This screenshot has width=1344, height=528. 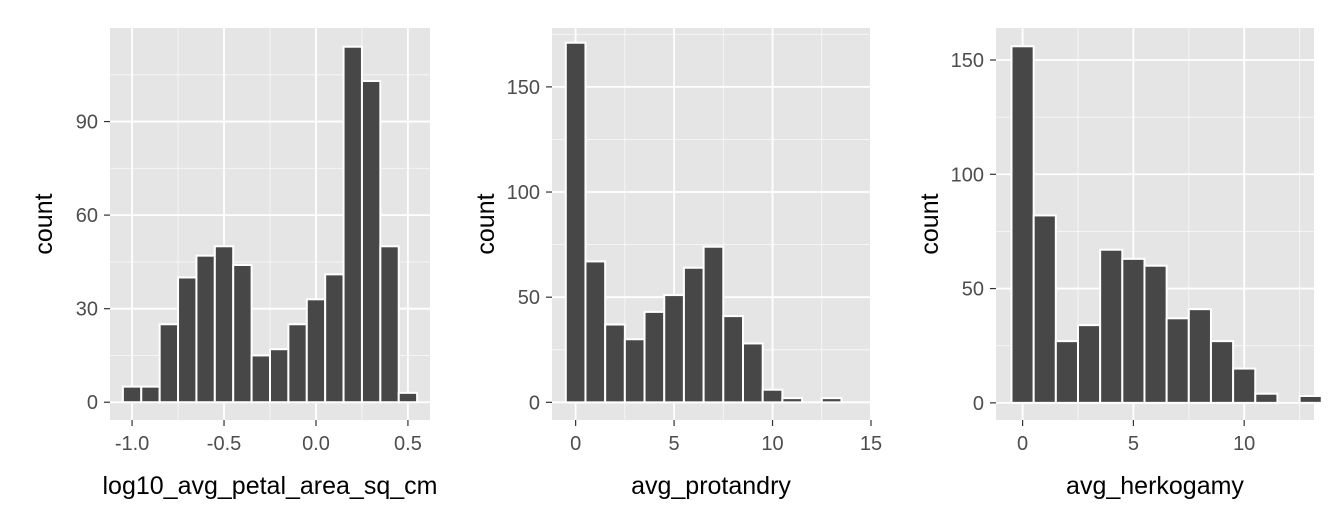 What do you see at coordinates (575, 444) in the screenshot?
I see `protandry-x-tick-label: 0` at bounding box center [575, 444].